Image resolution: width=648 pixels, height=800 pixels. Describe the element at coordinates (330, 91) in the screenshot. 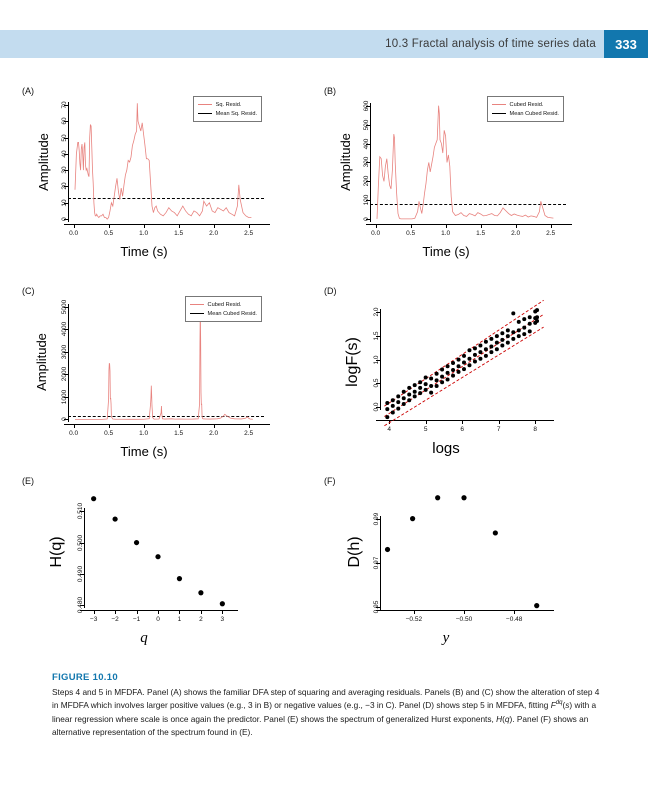

I see `panel-label-b: (B)` at that location.